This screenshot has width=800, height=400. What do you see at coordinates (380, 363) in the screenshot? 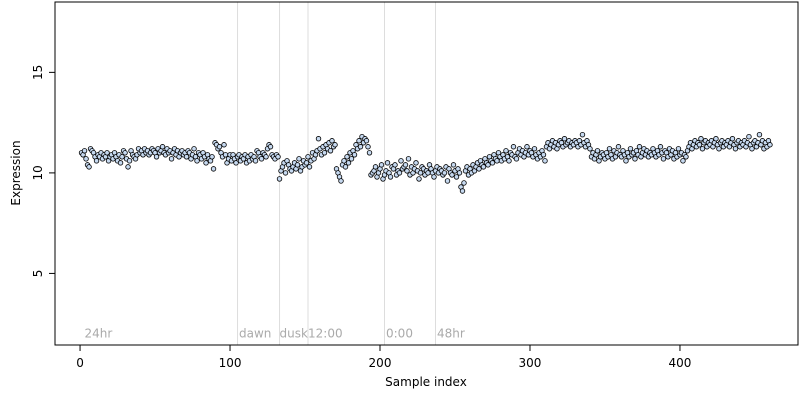
I see `x-tick-label: 200` at bounding box center [380, 363].